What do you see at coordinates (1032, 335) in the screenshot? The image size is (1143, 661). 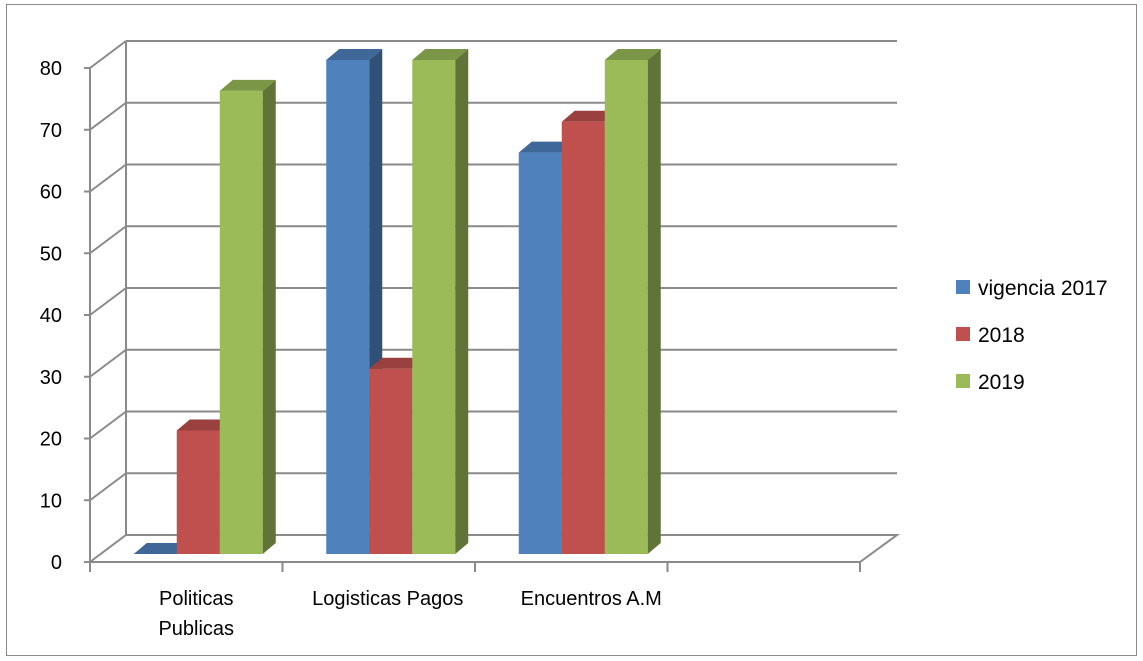 I see `legend: vigencia 2017 2018 2019` at bounding box center [1032, 335].